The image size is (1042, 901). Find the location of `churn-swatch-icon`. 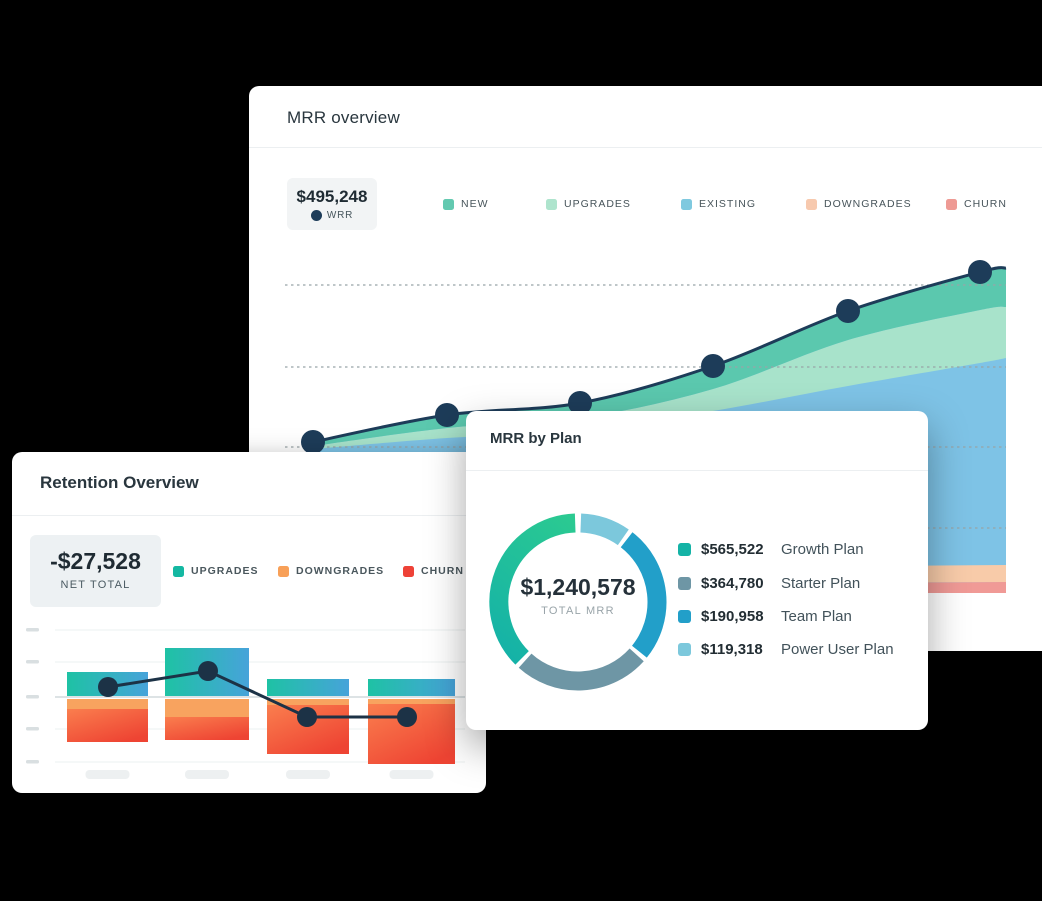

churn-swatch-icon is located at coordinates (951, 204).